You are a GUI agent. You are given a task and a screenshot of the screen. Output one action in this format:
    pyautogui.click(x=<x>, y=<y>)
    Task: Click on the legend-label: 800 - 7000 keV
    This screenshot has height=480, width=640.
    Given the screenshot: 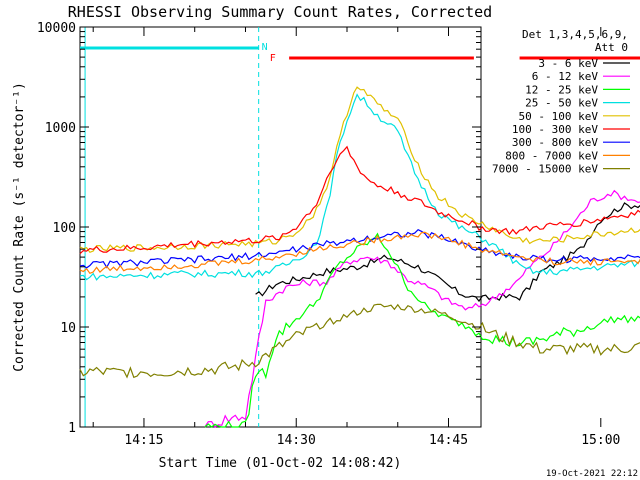 What is the action you would take?
    pyautogui.click(x=551, y=155)
    